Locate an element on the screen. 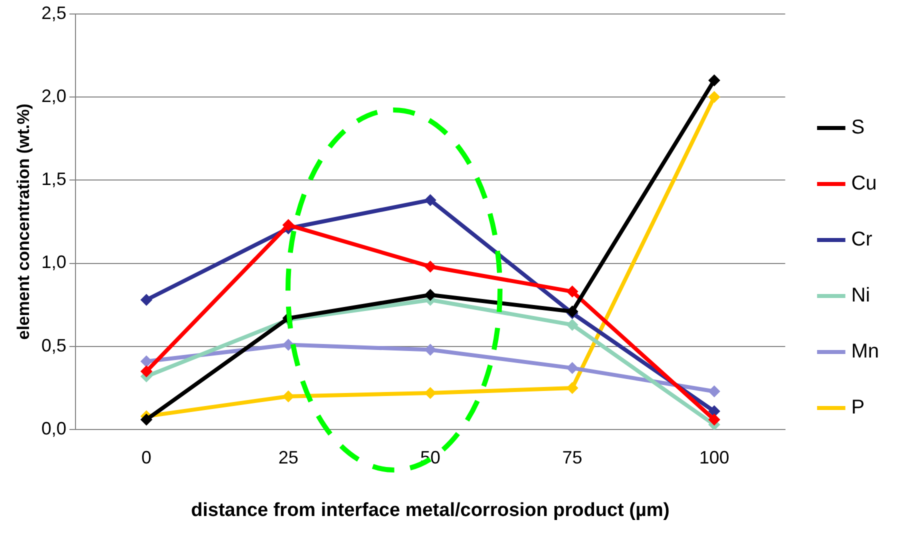 The image size is (909, 536). x-tick-label: 100 is located at coordinates (714, 457).